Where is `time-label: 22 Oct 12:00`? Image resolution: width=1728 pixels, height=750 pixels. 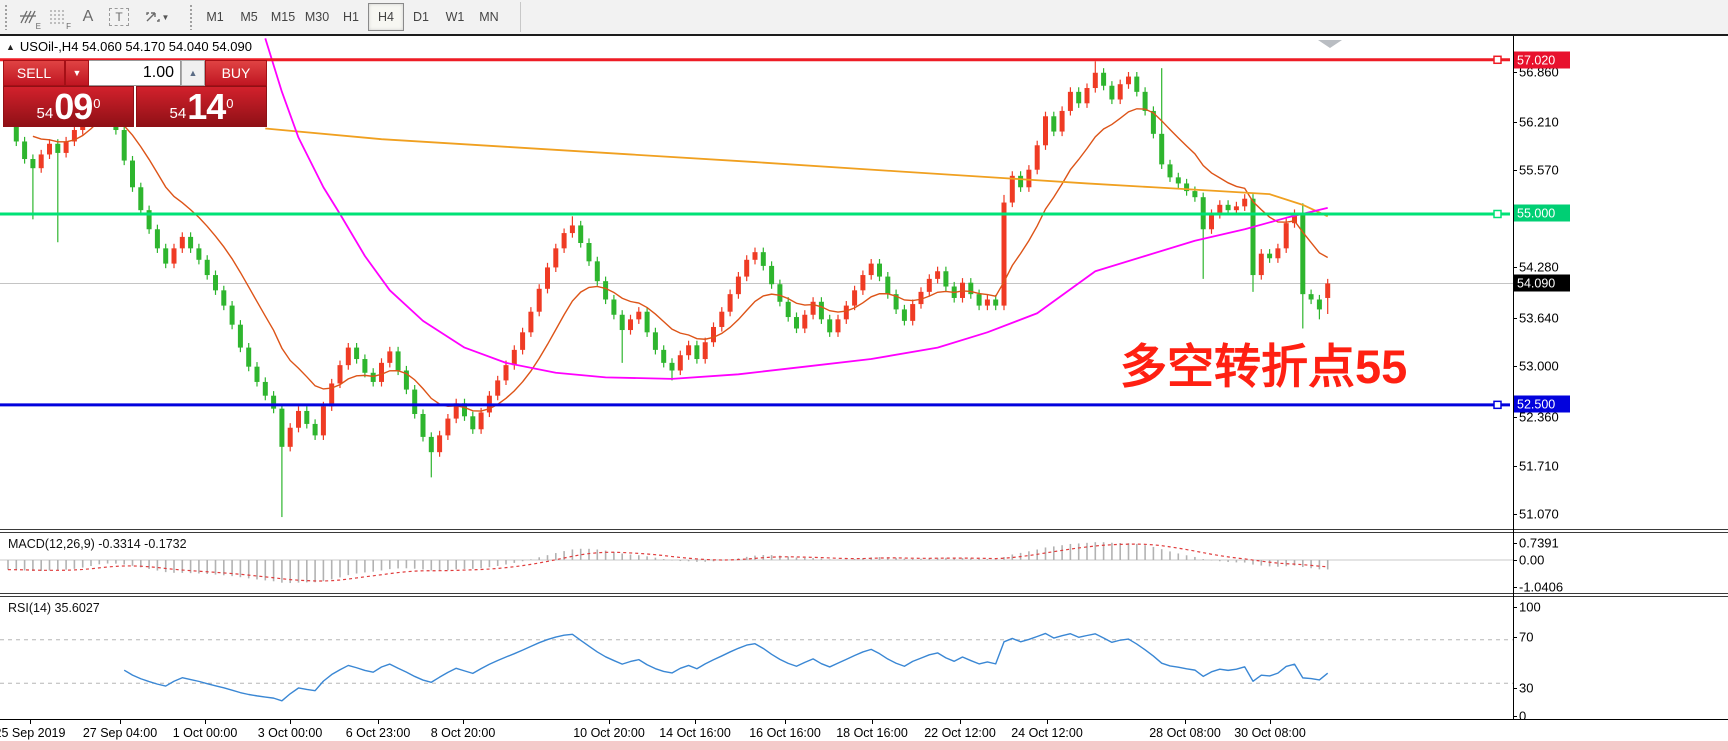 time-label: 22 Oct 12:00 is located at coordinates (960, 733).